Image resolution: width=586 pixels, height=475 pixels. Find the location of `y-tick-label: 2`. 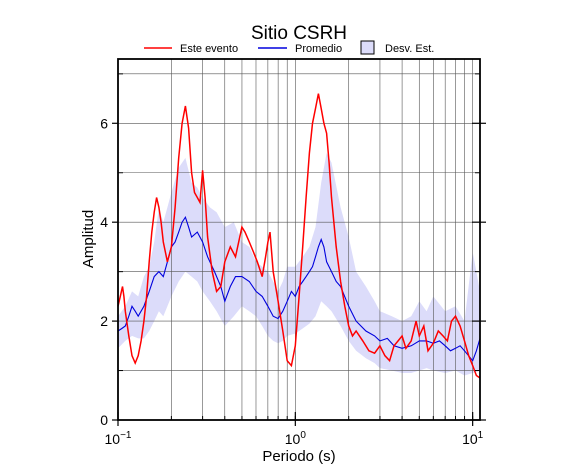

y-tick-label: 2 is located at coordinates (104, 321).